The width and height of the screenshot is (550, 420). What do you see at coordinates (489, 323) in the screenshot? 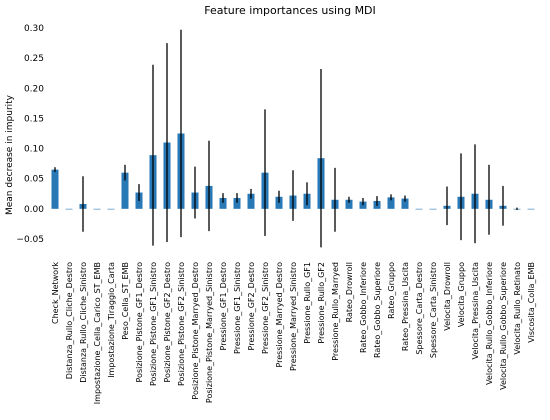
I see `x-tick-label: Velocita_Rullo_Gobbo_Inferiore` at bounding box center [489, 323].